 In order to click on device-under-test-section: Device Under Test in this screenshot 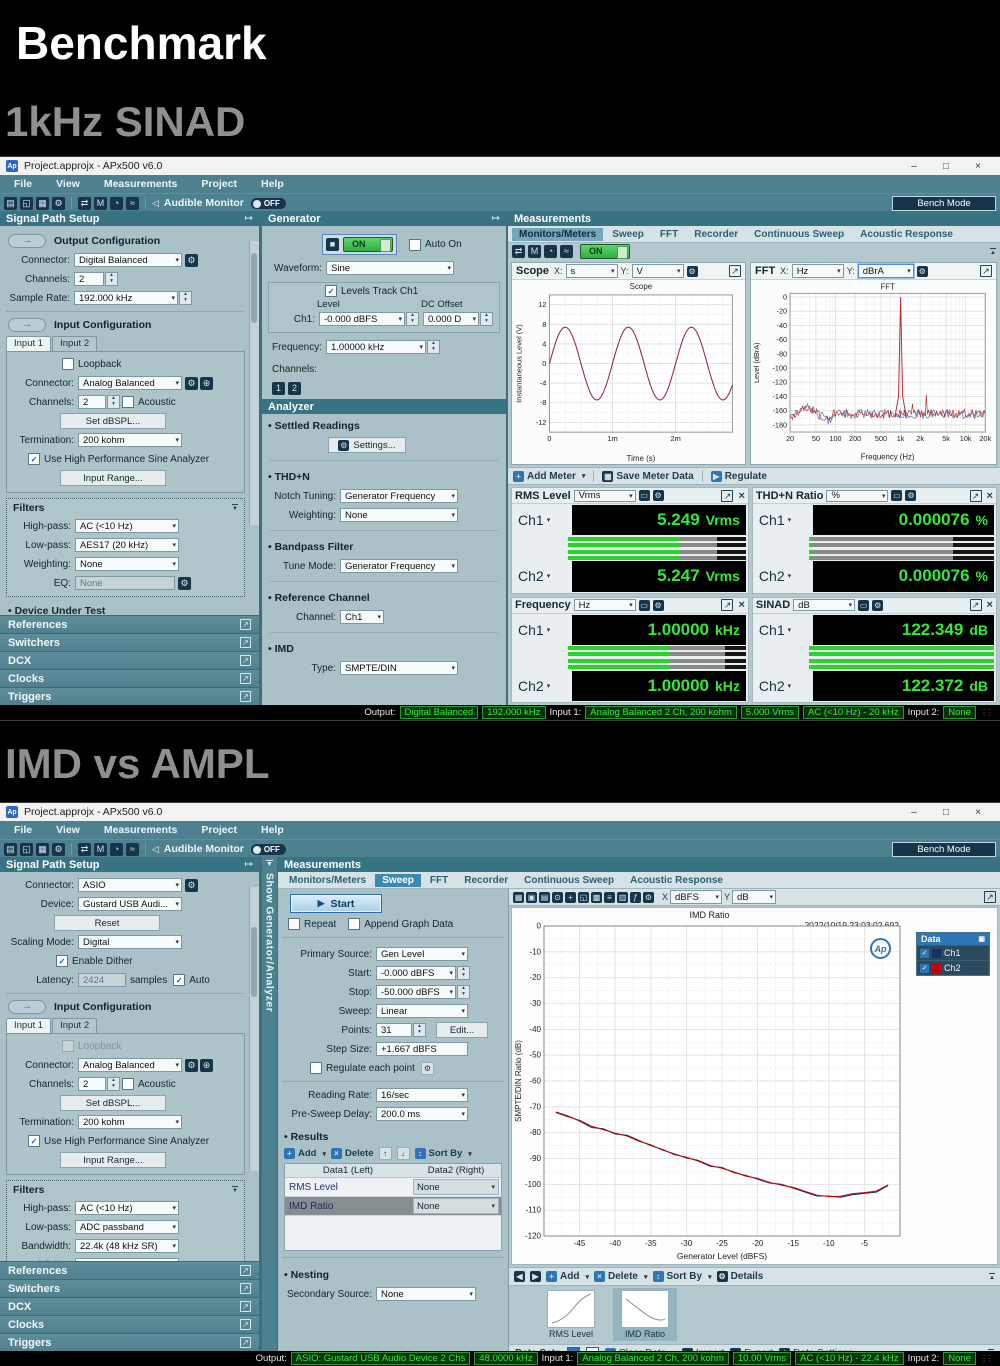, I will do `click(124, 610)`.